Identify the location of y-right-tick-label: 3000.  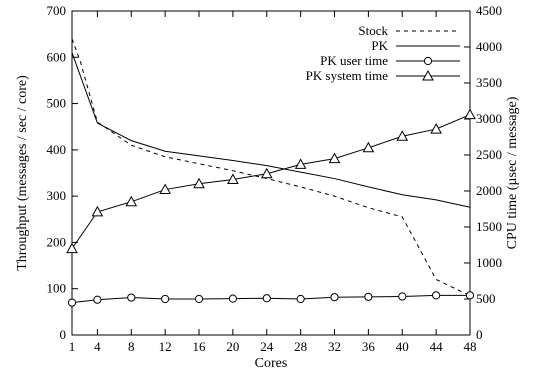
(489, 118).